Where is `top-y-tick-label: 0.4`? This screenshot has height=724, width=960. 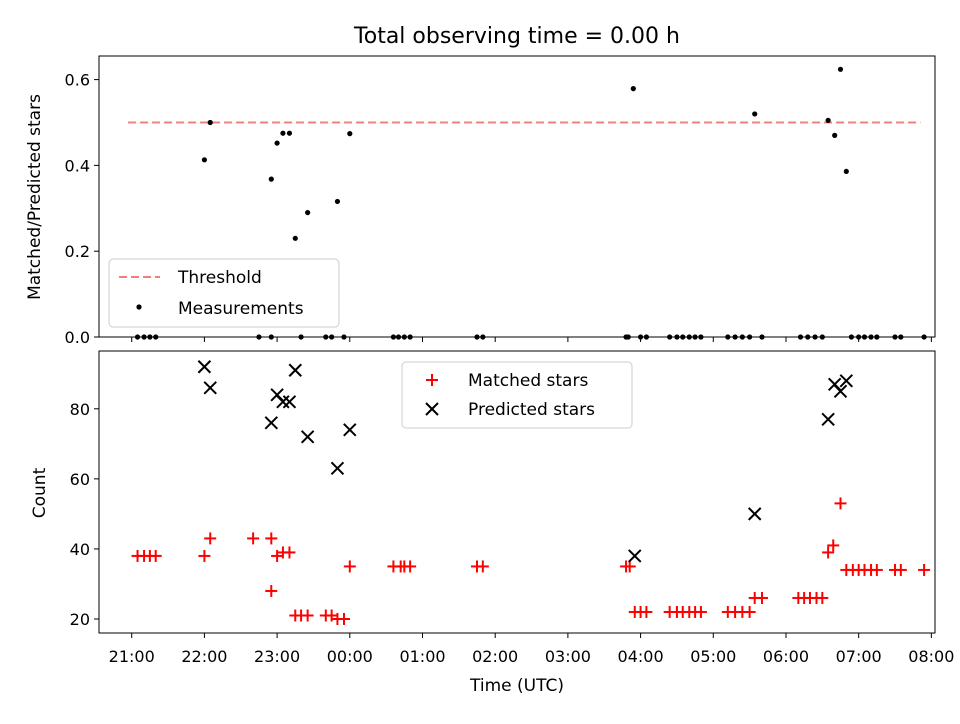
top-y-tick-label: 0.4 is located at coordinates (77, 165).